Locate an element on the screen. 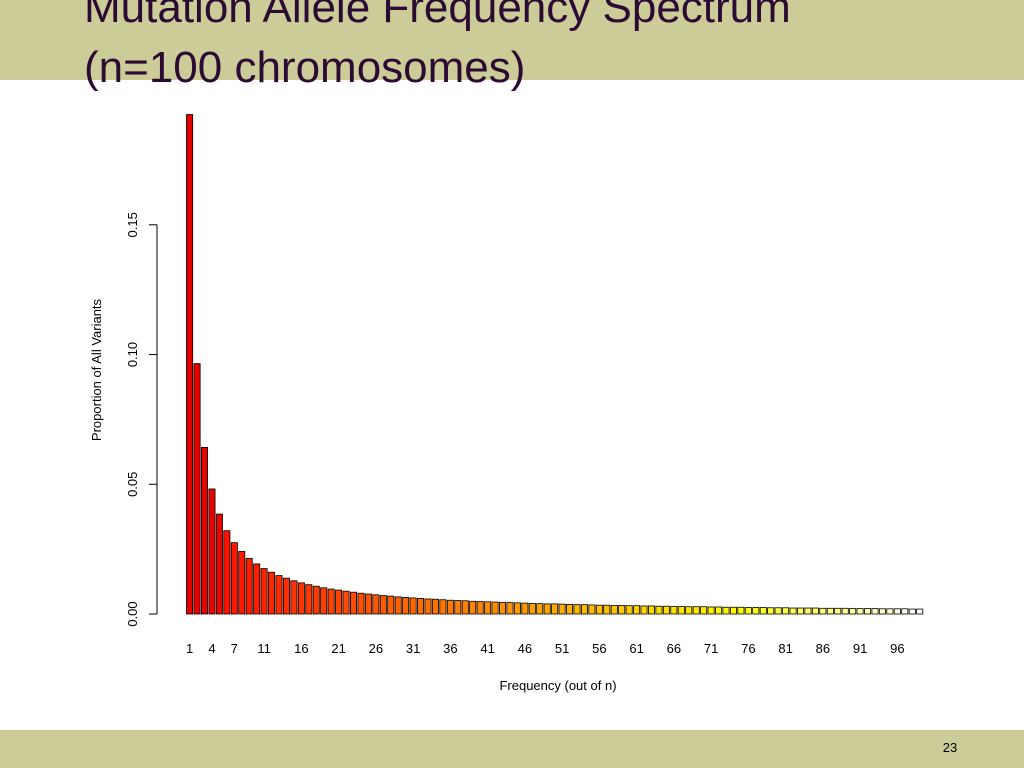 The height and width of the screenshot is (768, 1024). x-tick-label: 76 is located at coordinates (748, 648).